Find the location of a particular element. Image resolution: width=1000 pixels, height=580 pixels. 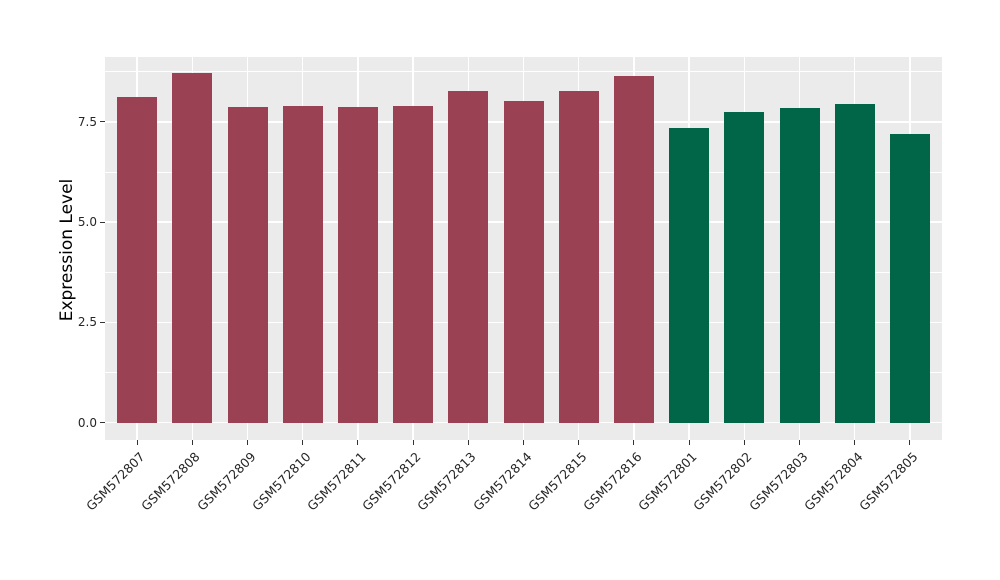

x-tick-label: GSM572807 is located at coordinates (115, 481).